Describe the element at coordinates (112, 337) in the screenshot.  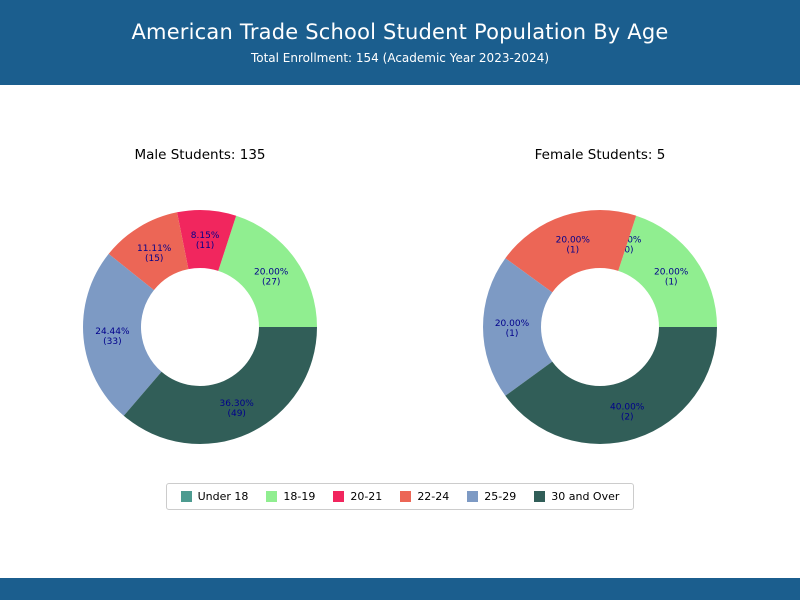
I see `slice-label: 24.44% (33)` at that location.